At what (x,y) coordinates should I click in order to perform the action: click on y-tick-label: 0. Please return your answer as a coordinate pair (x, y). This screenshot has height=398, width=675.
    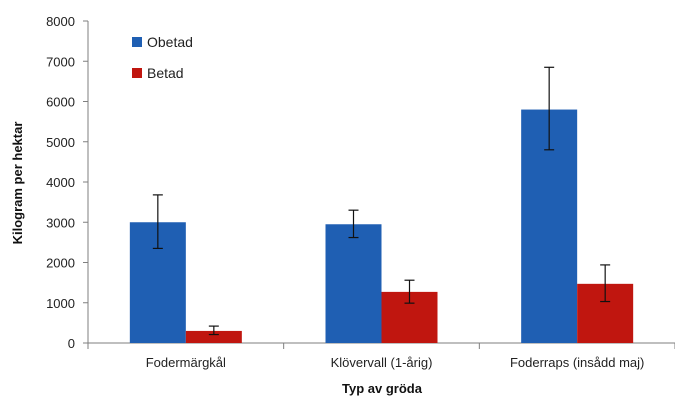
    Looking at the image, I should click on (71, 343).